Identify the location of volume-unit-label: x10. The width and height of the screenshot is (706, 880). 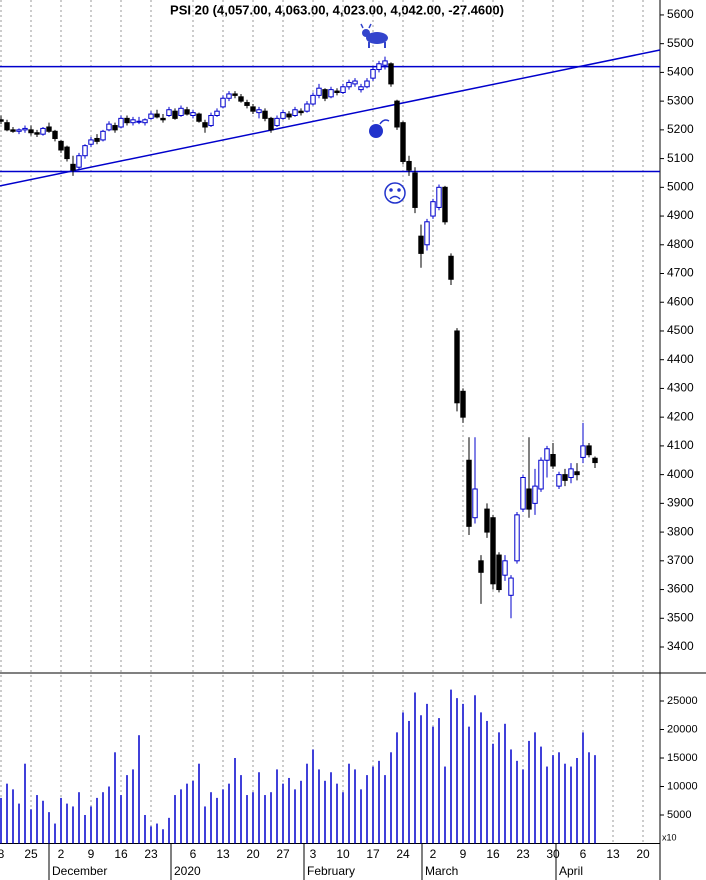
(669, 837).